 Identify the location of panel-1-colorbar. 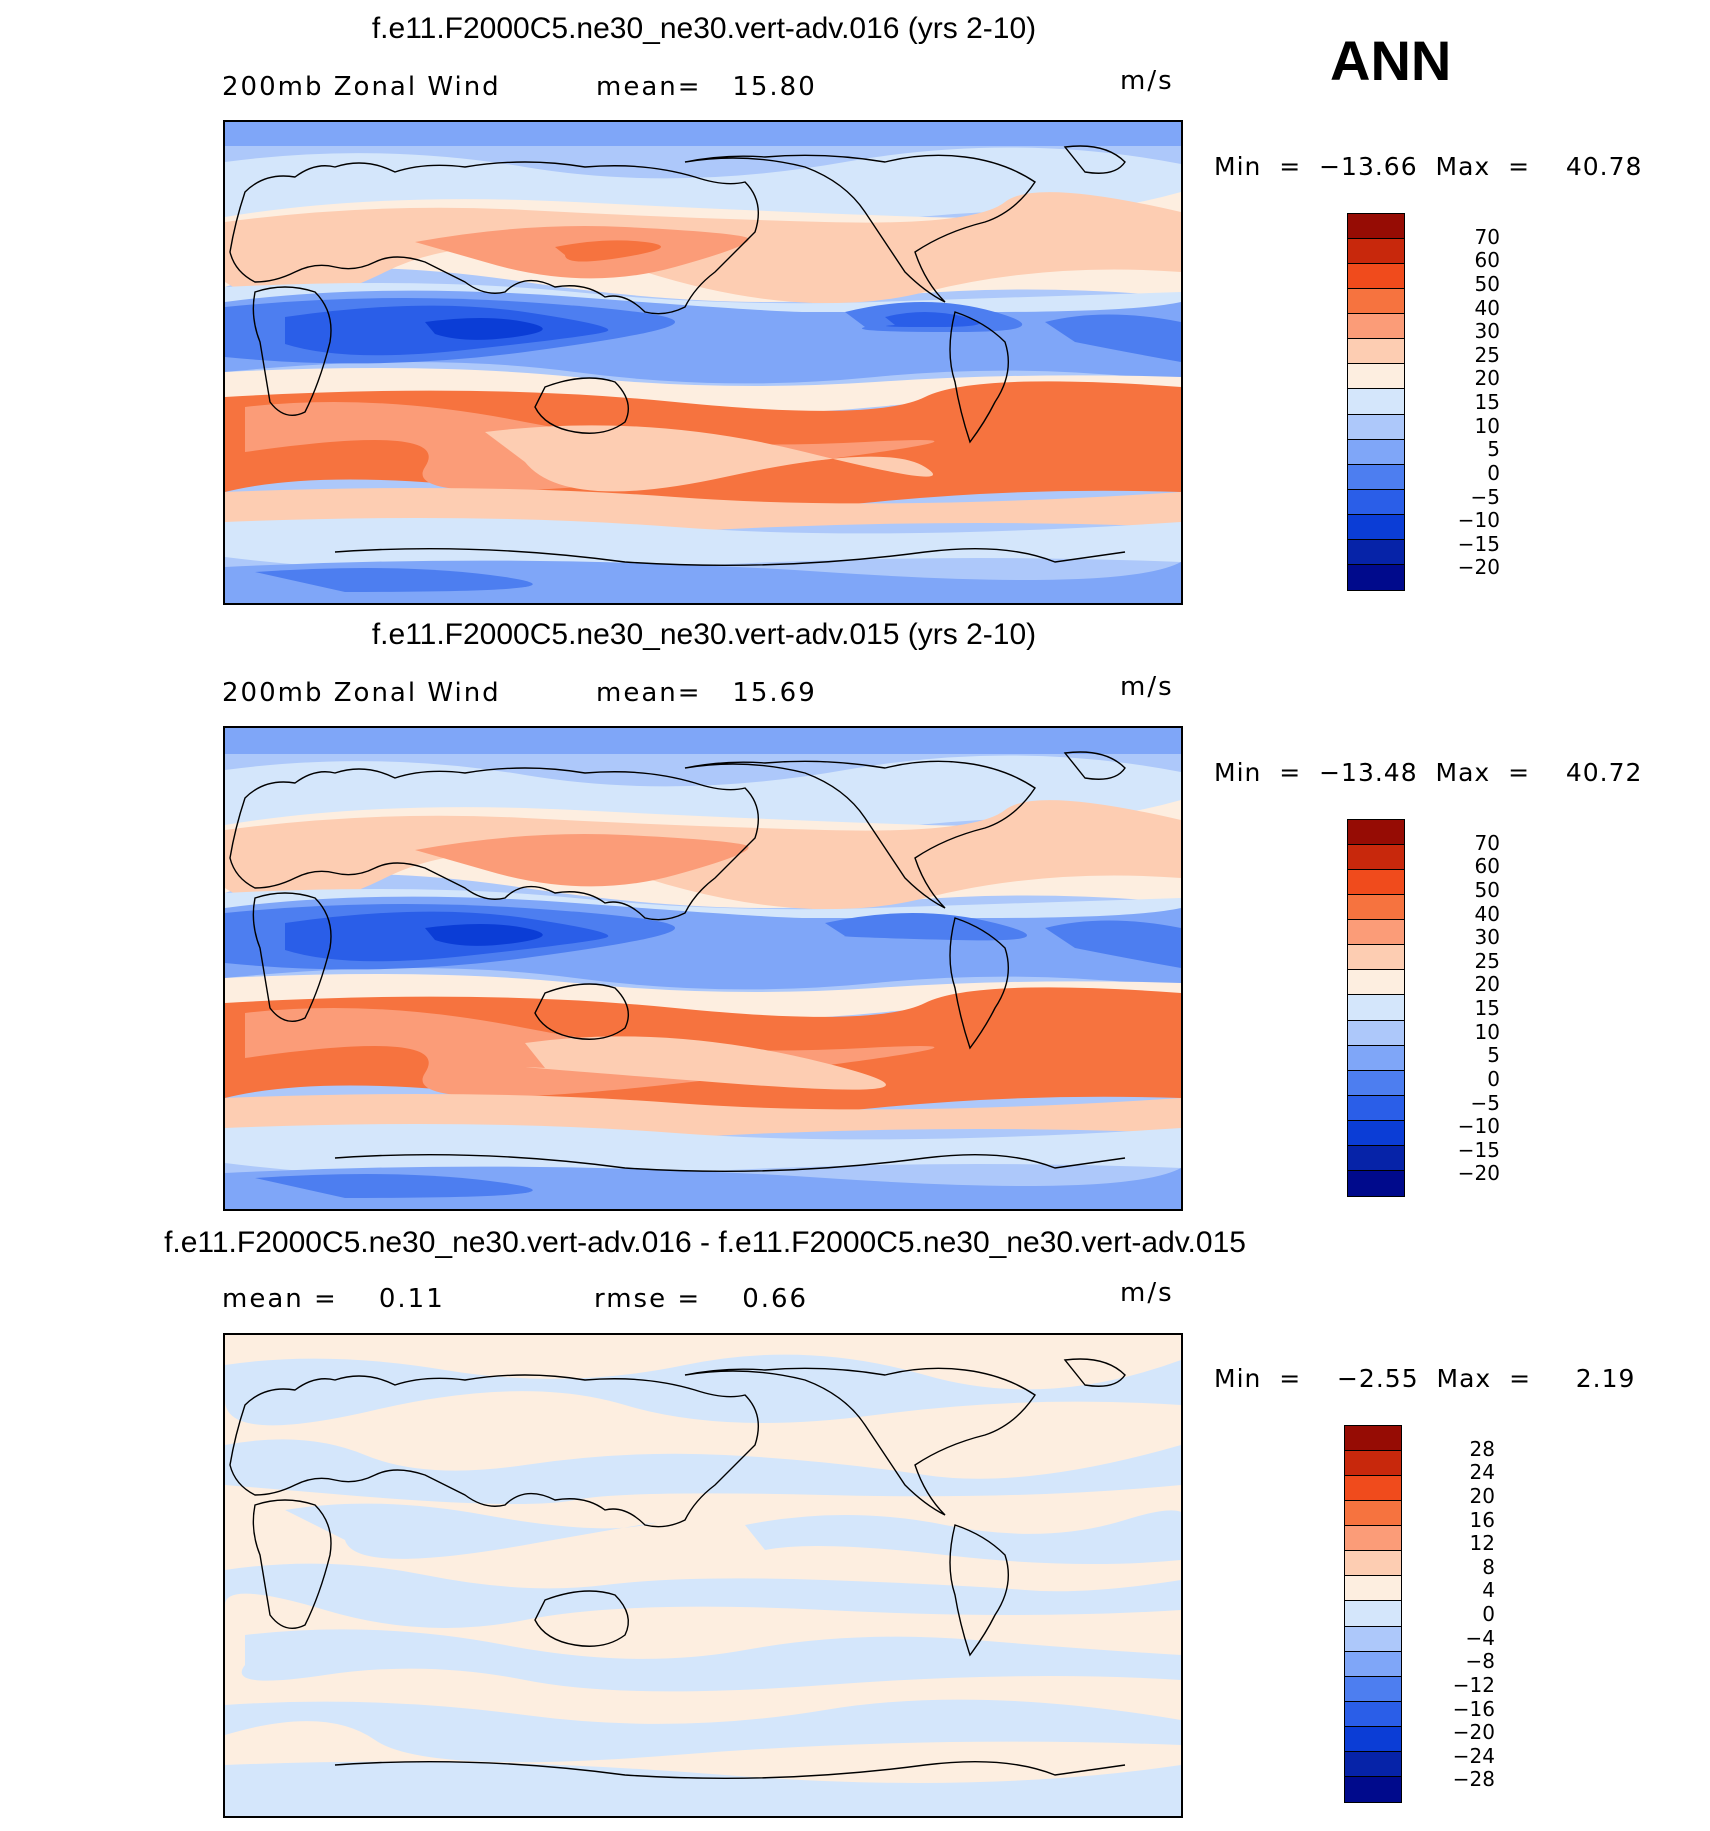
(1376, 402).